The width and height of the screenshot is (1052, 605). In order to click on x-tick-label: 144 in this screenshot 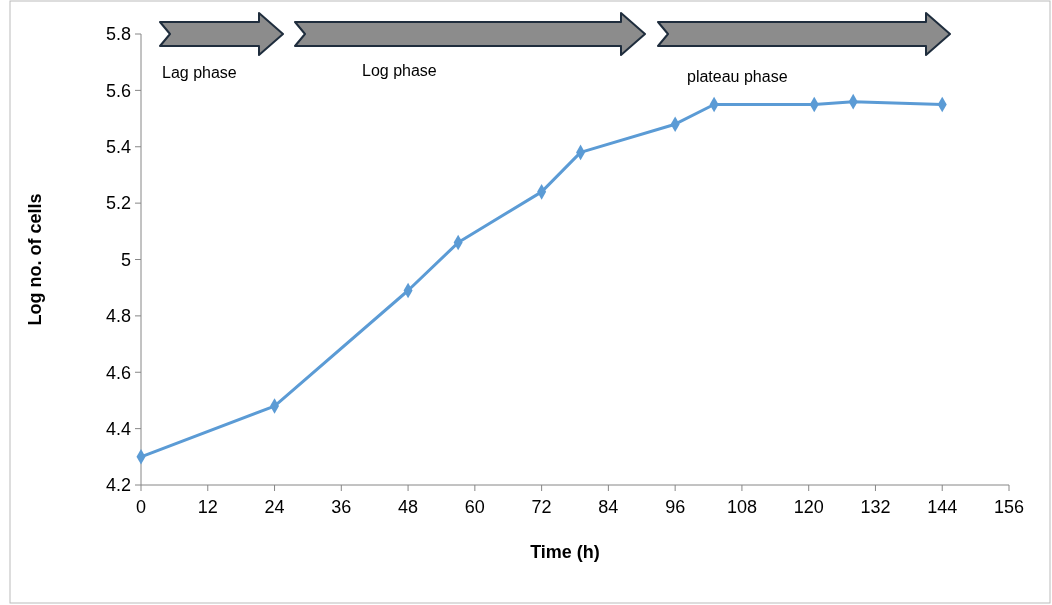, I will do `click(942, 507)`.